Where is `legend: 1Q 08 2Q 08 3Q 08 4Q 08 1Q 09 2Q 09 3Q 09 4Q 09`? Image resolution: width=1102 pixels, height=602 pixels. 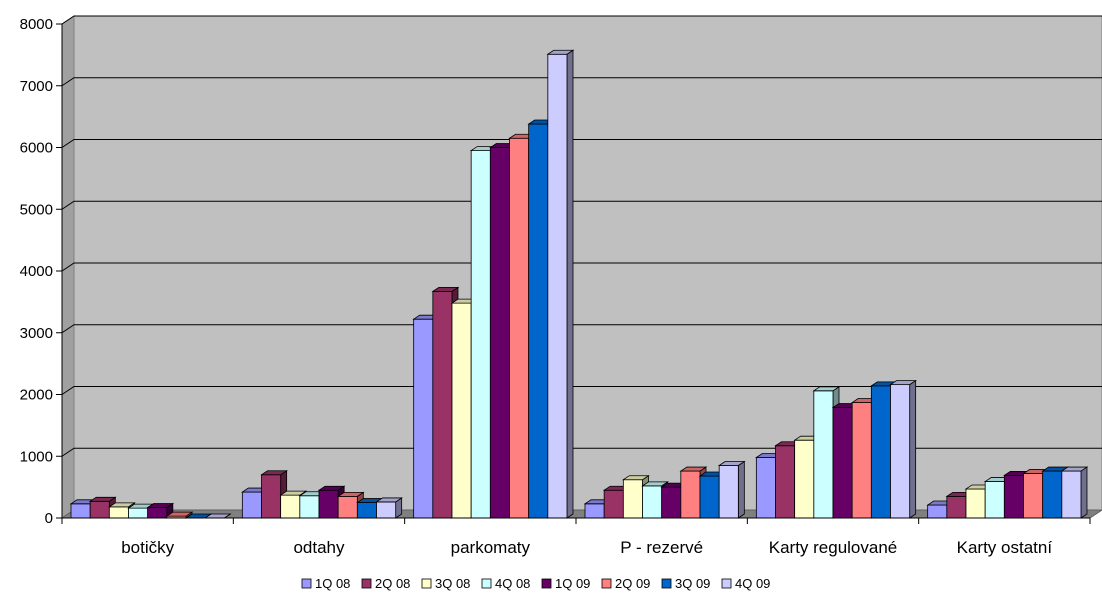 legend: 1Q 08 2Q 08 3Q 08 4Q 08 1Q 09 2Q 09 3Q 09 4Q 09 is located at coordinates (535, 583).